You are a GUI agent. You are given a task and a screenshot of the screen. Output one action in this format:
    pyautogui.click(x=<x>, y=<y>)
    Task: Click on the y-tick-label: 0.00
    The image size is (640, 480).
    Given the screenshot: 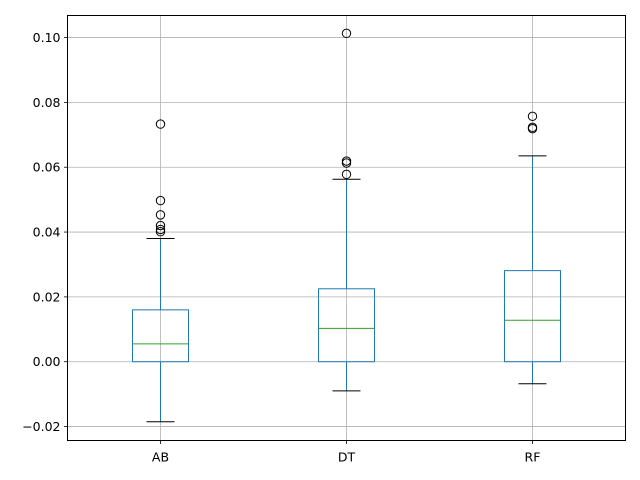 What is the action you would take?
    pyautogui.click(x=47, y=361)
    